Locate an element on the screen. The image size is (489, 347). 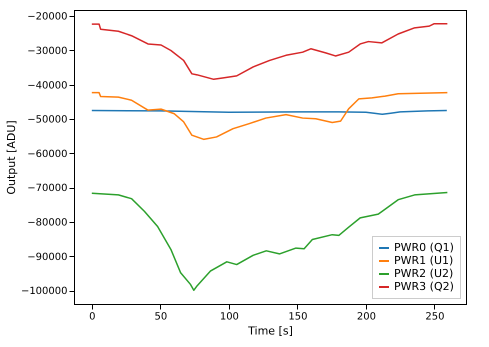
y-tick-label: −100000 is located at coordinates (44, 292).